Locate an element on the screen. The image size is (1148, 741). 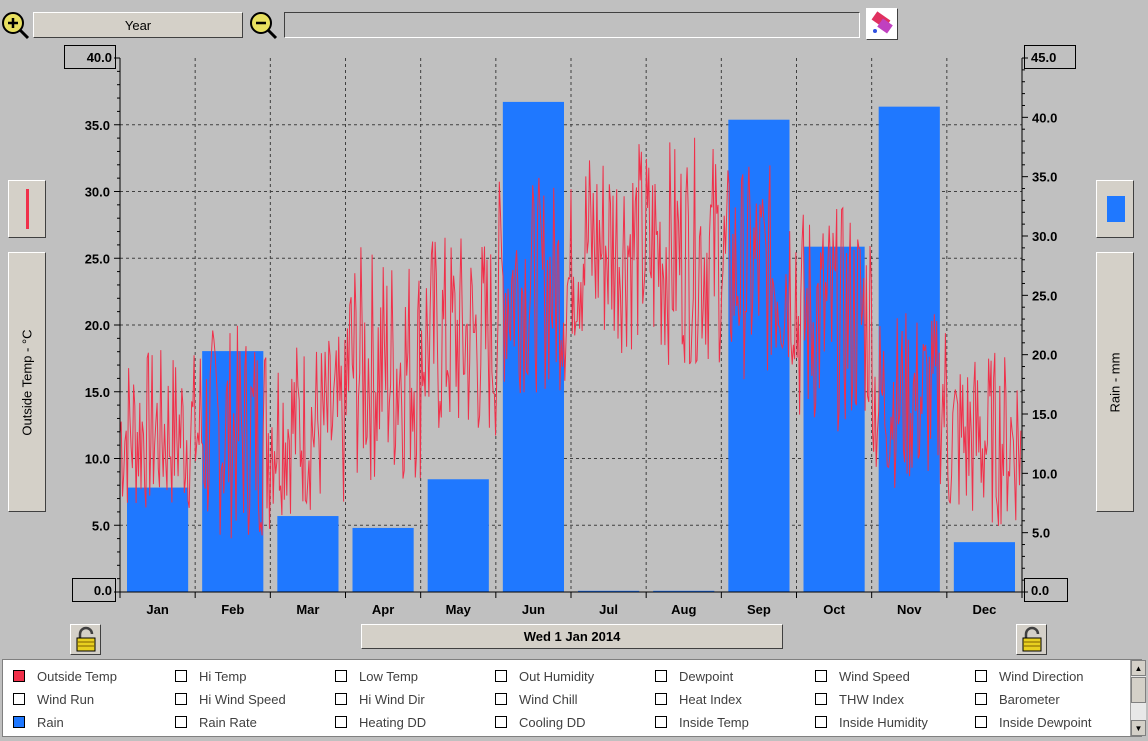
rain-series-swatch is located at coordinates (1115, 209).